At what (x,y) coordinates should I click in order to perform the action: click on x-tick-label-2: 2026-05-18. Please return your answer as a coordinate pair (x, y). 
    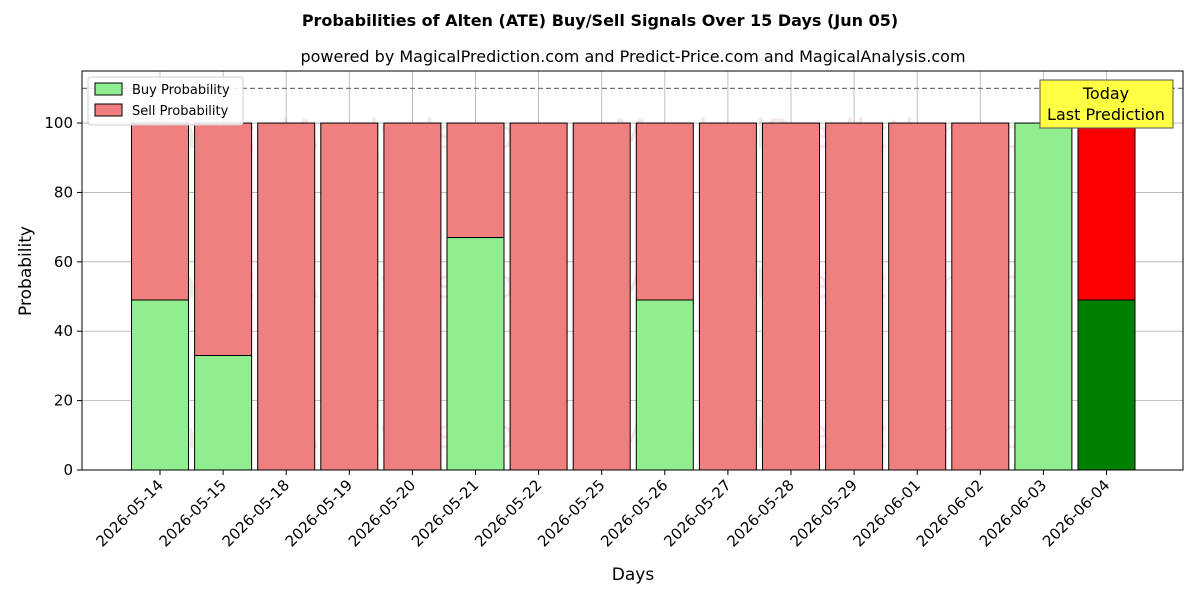
    Looking at the image, I should click on (256, 513).